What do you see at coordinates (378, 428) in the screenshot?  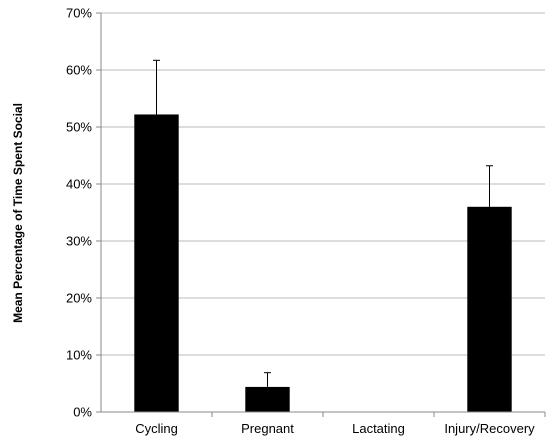 I see `x-tick-label: Lactating` at bounding box center [378, 428].